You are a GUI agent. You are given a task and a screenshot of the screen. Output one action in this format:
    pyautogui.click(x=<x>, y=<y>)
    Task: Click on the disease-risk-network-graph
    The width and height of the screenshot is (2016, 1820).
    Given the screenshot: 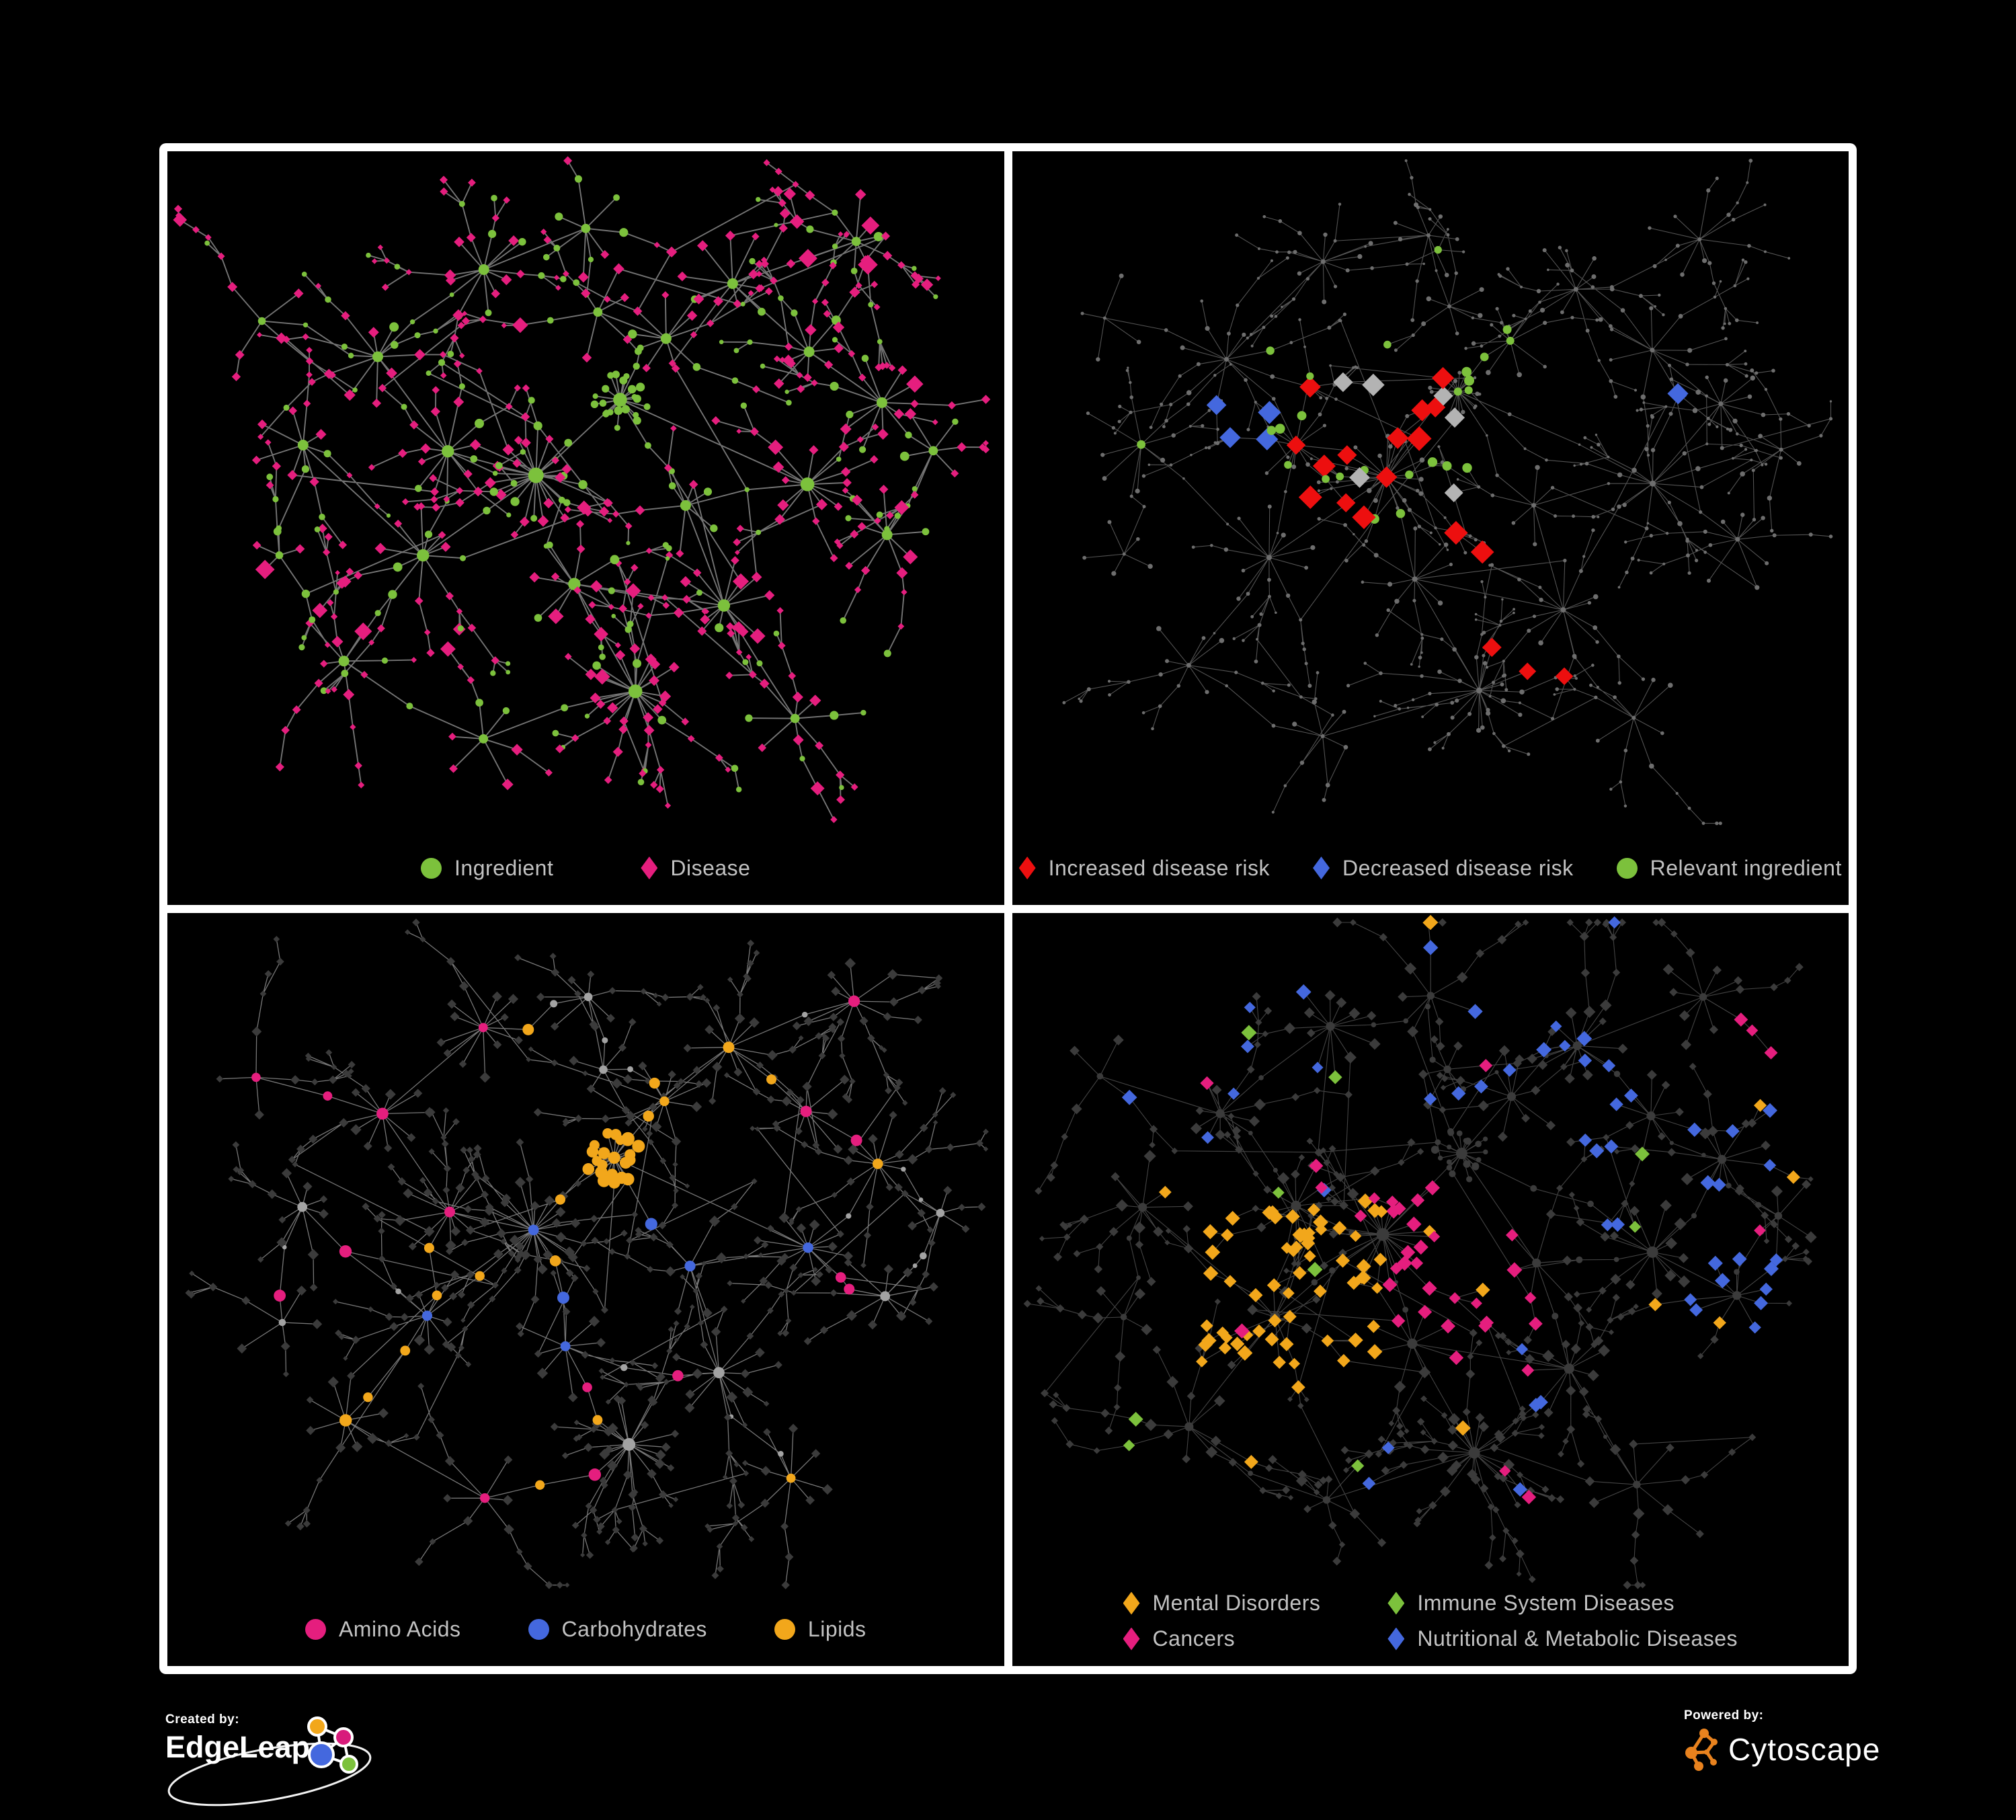 What is the action you would take?
    pyautogui.click(x=1446, y=492)
    